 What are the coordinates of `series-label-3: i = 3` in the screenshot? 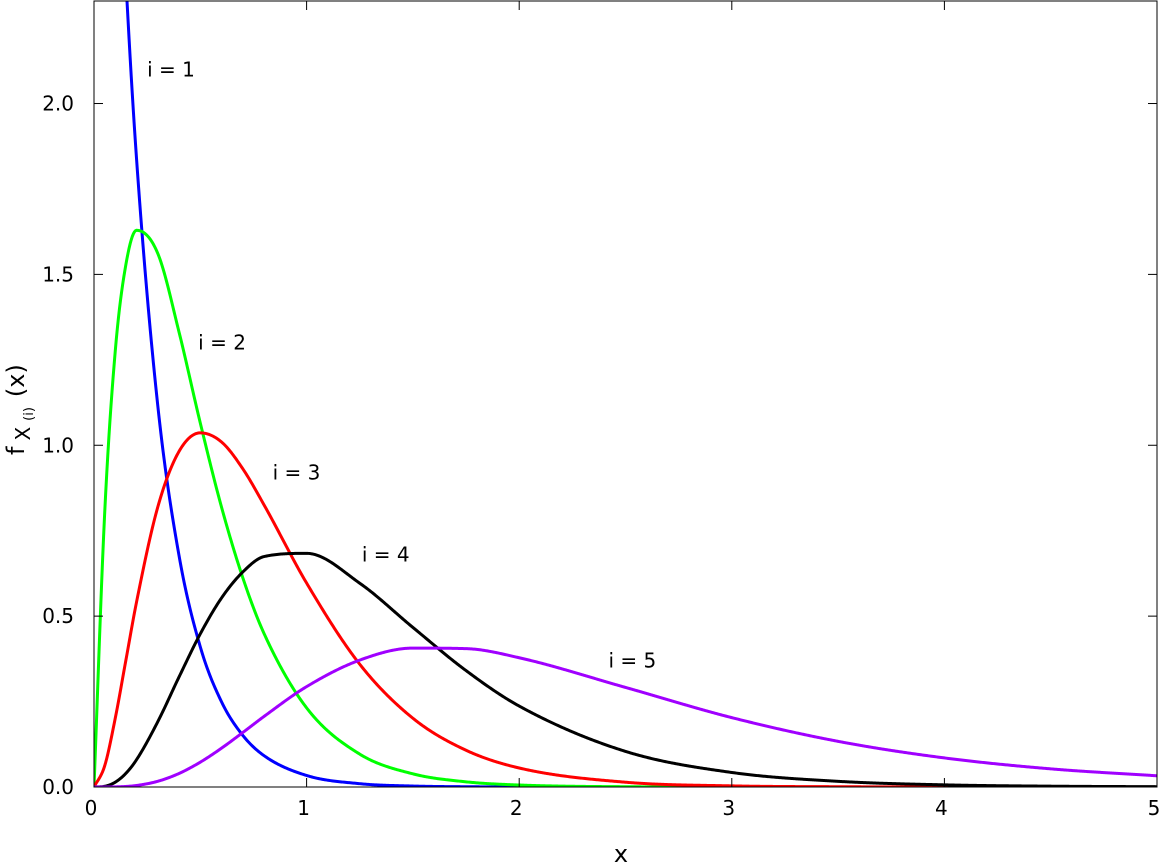 It's located at (297, 473).